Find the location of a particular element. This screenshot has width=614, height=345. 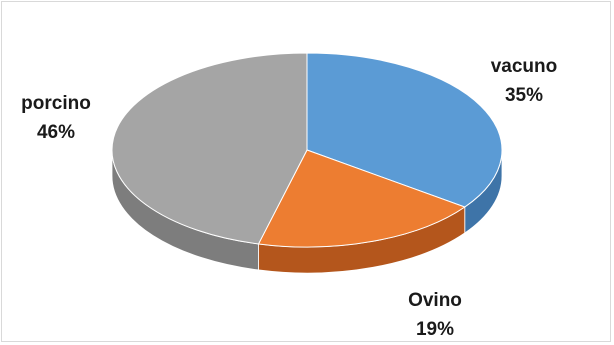

label-ovino-name: Ovino is located at coordinates (435, 300).